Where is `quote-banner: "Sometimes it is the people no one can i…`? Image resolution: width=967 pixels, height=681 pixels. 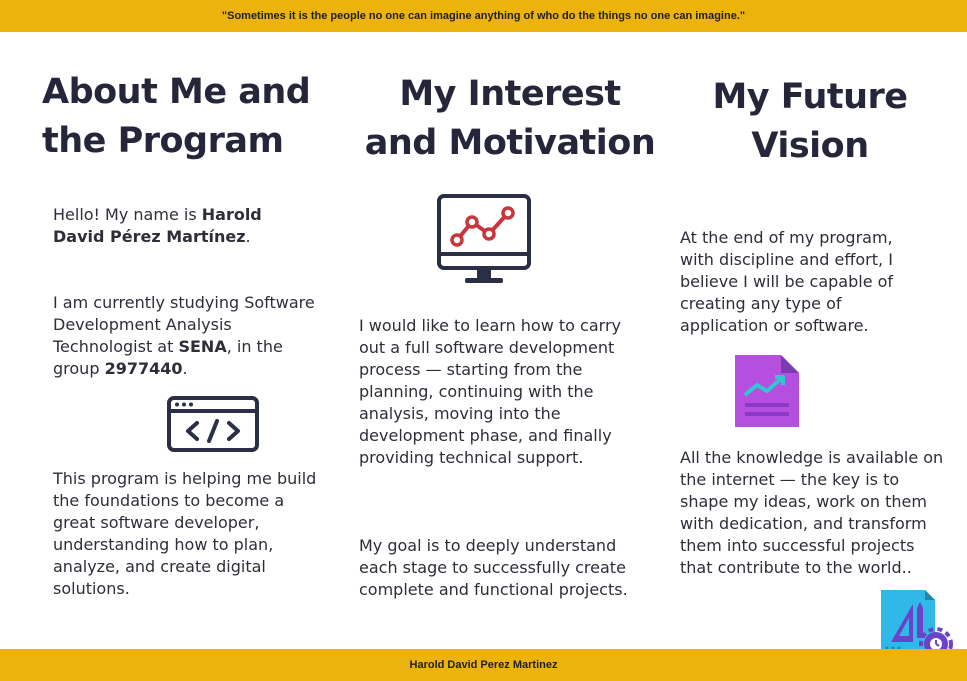 quote-banner: "Sometimes it is the people no one can i… is located at coordinates (483, 16).